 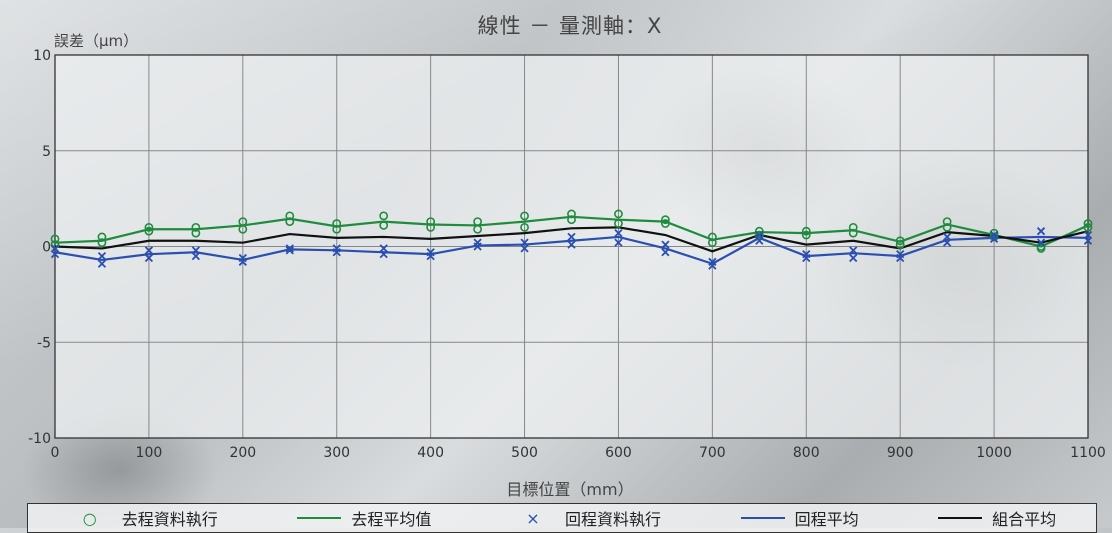 What do you see at coordinates (570, 489) in the screenshot?
I see `x-axis-title: 目標位置（mm）` at bounding box center [570, 489].